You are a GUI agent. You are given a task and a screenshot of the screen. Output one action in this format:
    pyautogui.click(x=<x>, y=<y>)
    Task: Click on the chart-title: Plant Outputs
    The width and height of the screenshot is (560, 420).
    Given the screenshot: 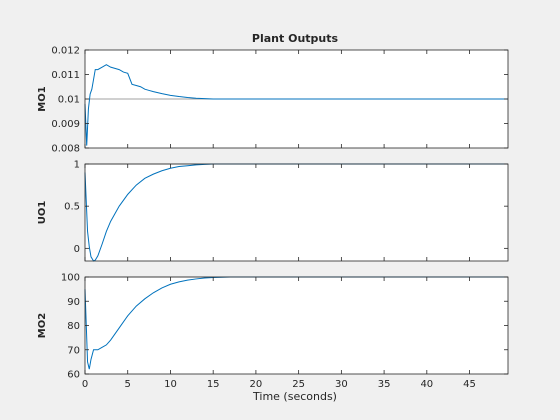 What is the action you would take?
    pyautogui.click(x=295, y=38)
    